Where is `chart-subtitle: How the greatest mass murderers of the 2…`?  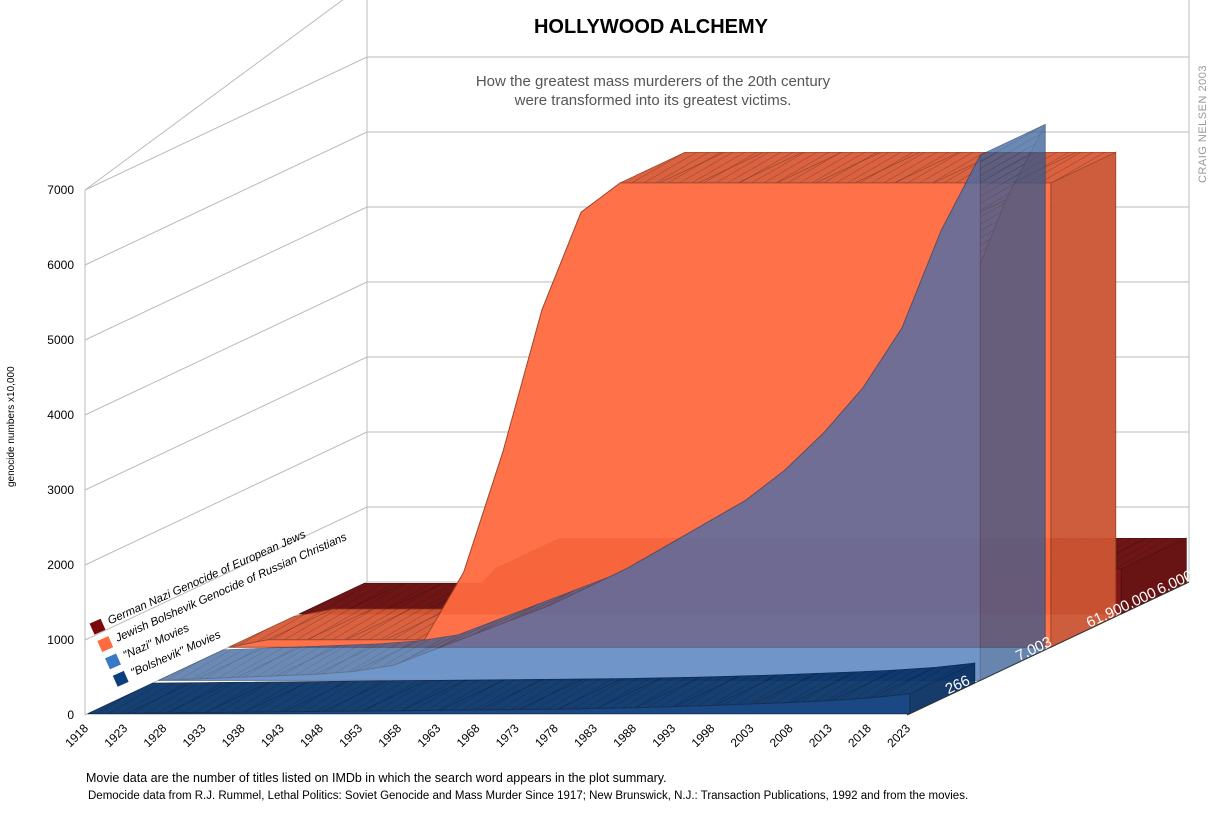
chart-subtitle: How the greatest mass murderers of the 2… is located at coordinates (653, 91).